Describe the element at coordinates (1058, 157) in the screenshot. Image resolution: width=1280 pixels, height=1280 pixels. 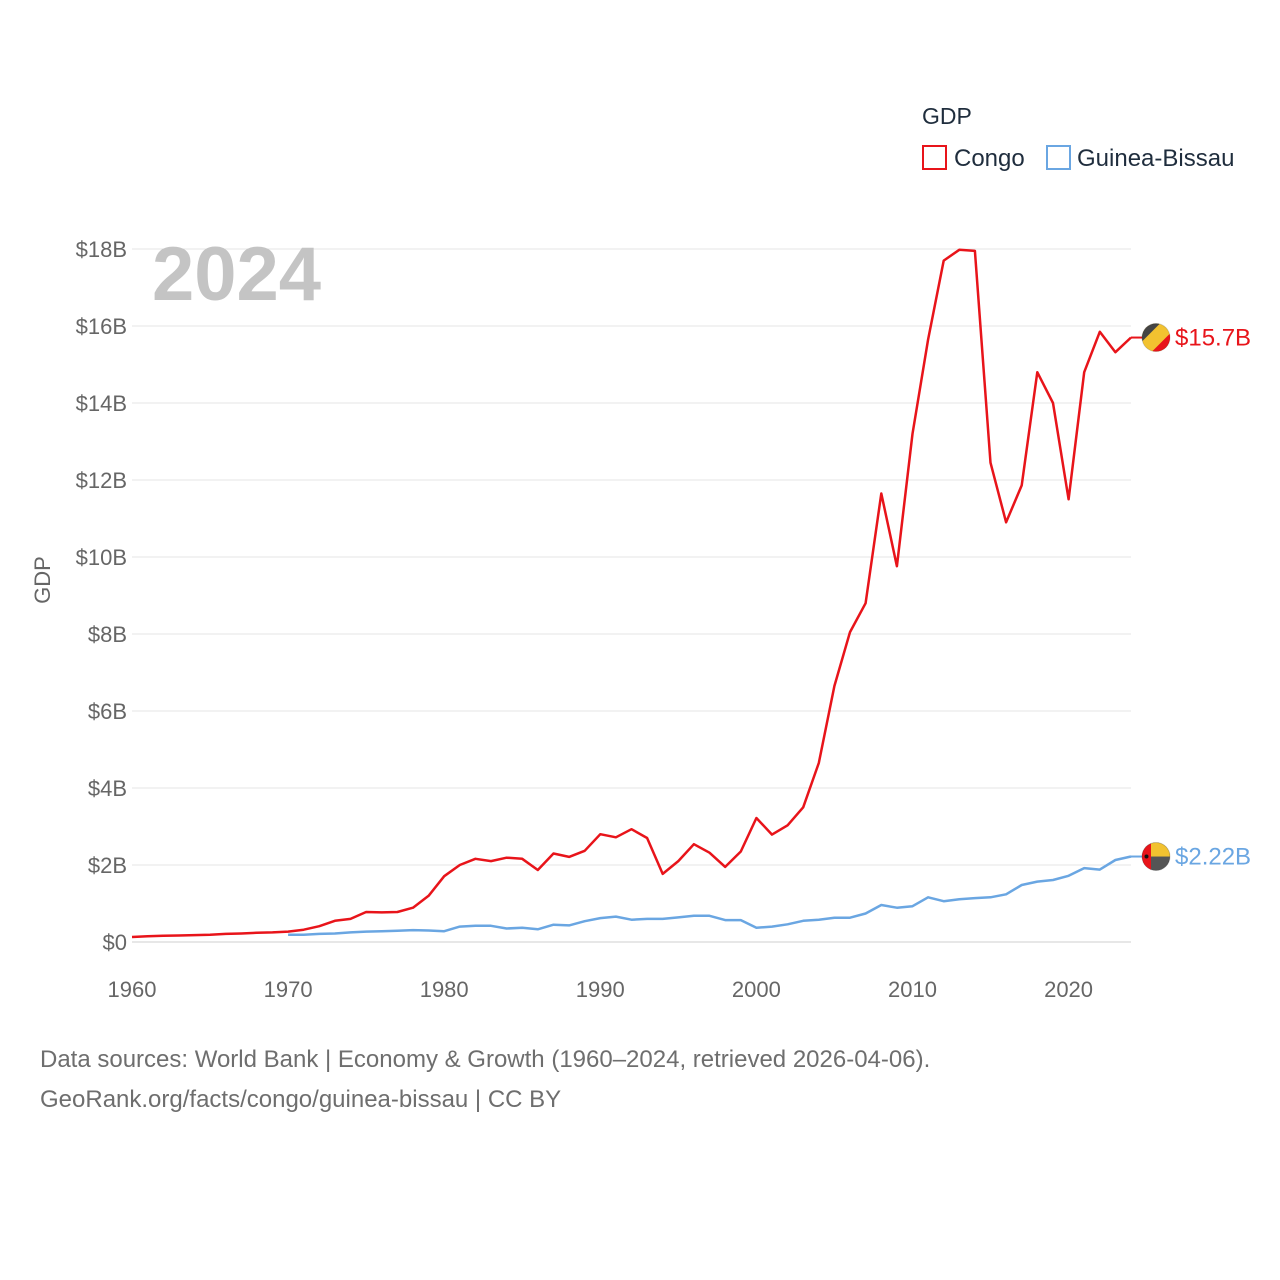
I see `legend-swatch-guinea-bissau` at that location.